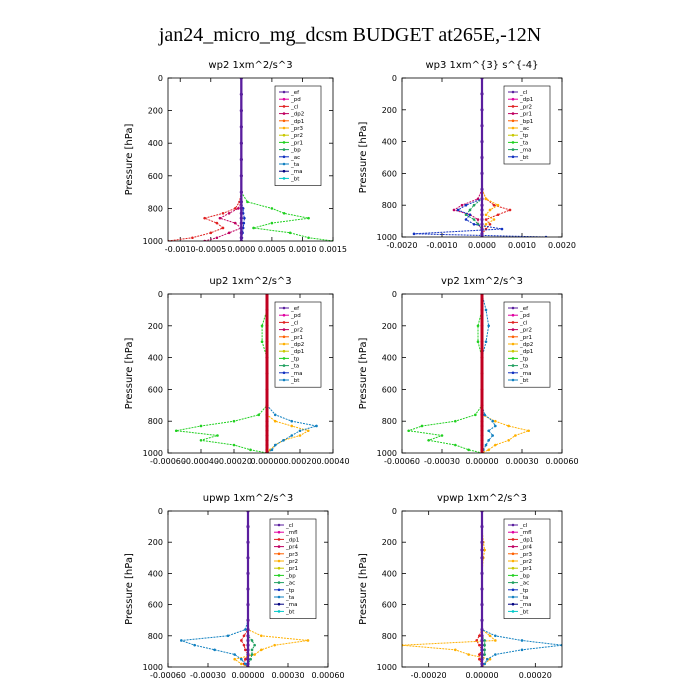  I want to click on x-tick-label: 0.00030, so click(287, 675).